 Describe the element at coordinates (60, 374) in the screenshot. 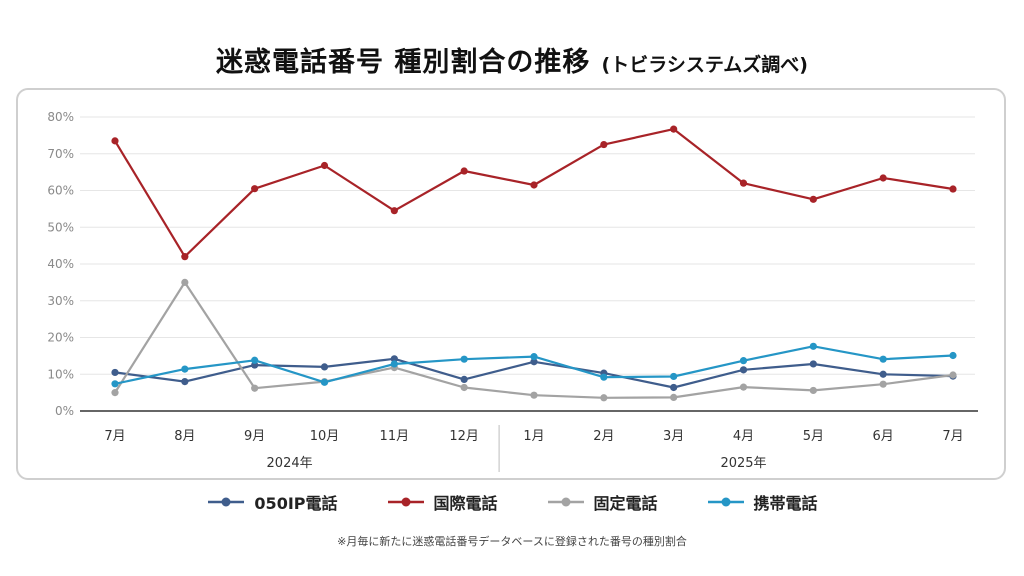

I see `y-tick-label: 10%` at that location.